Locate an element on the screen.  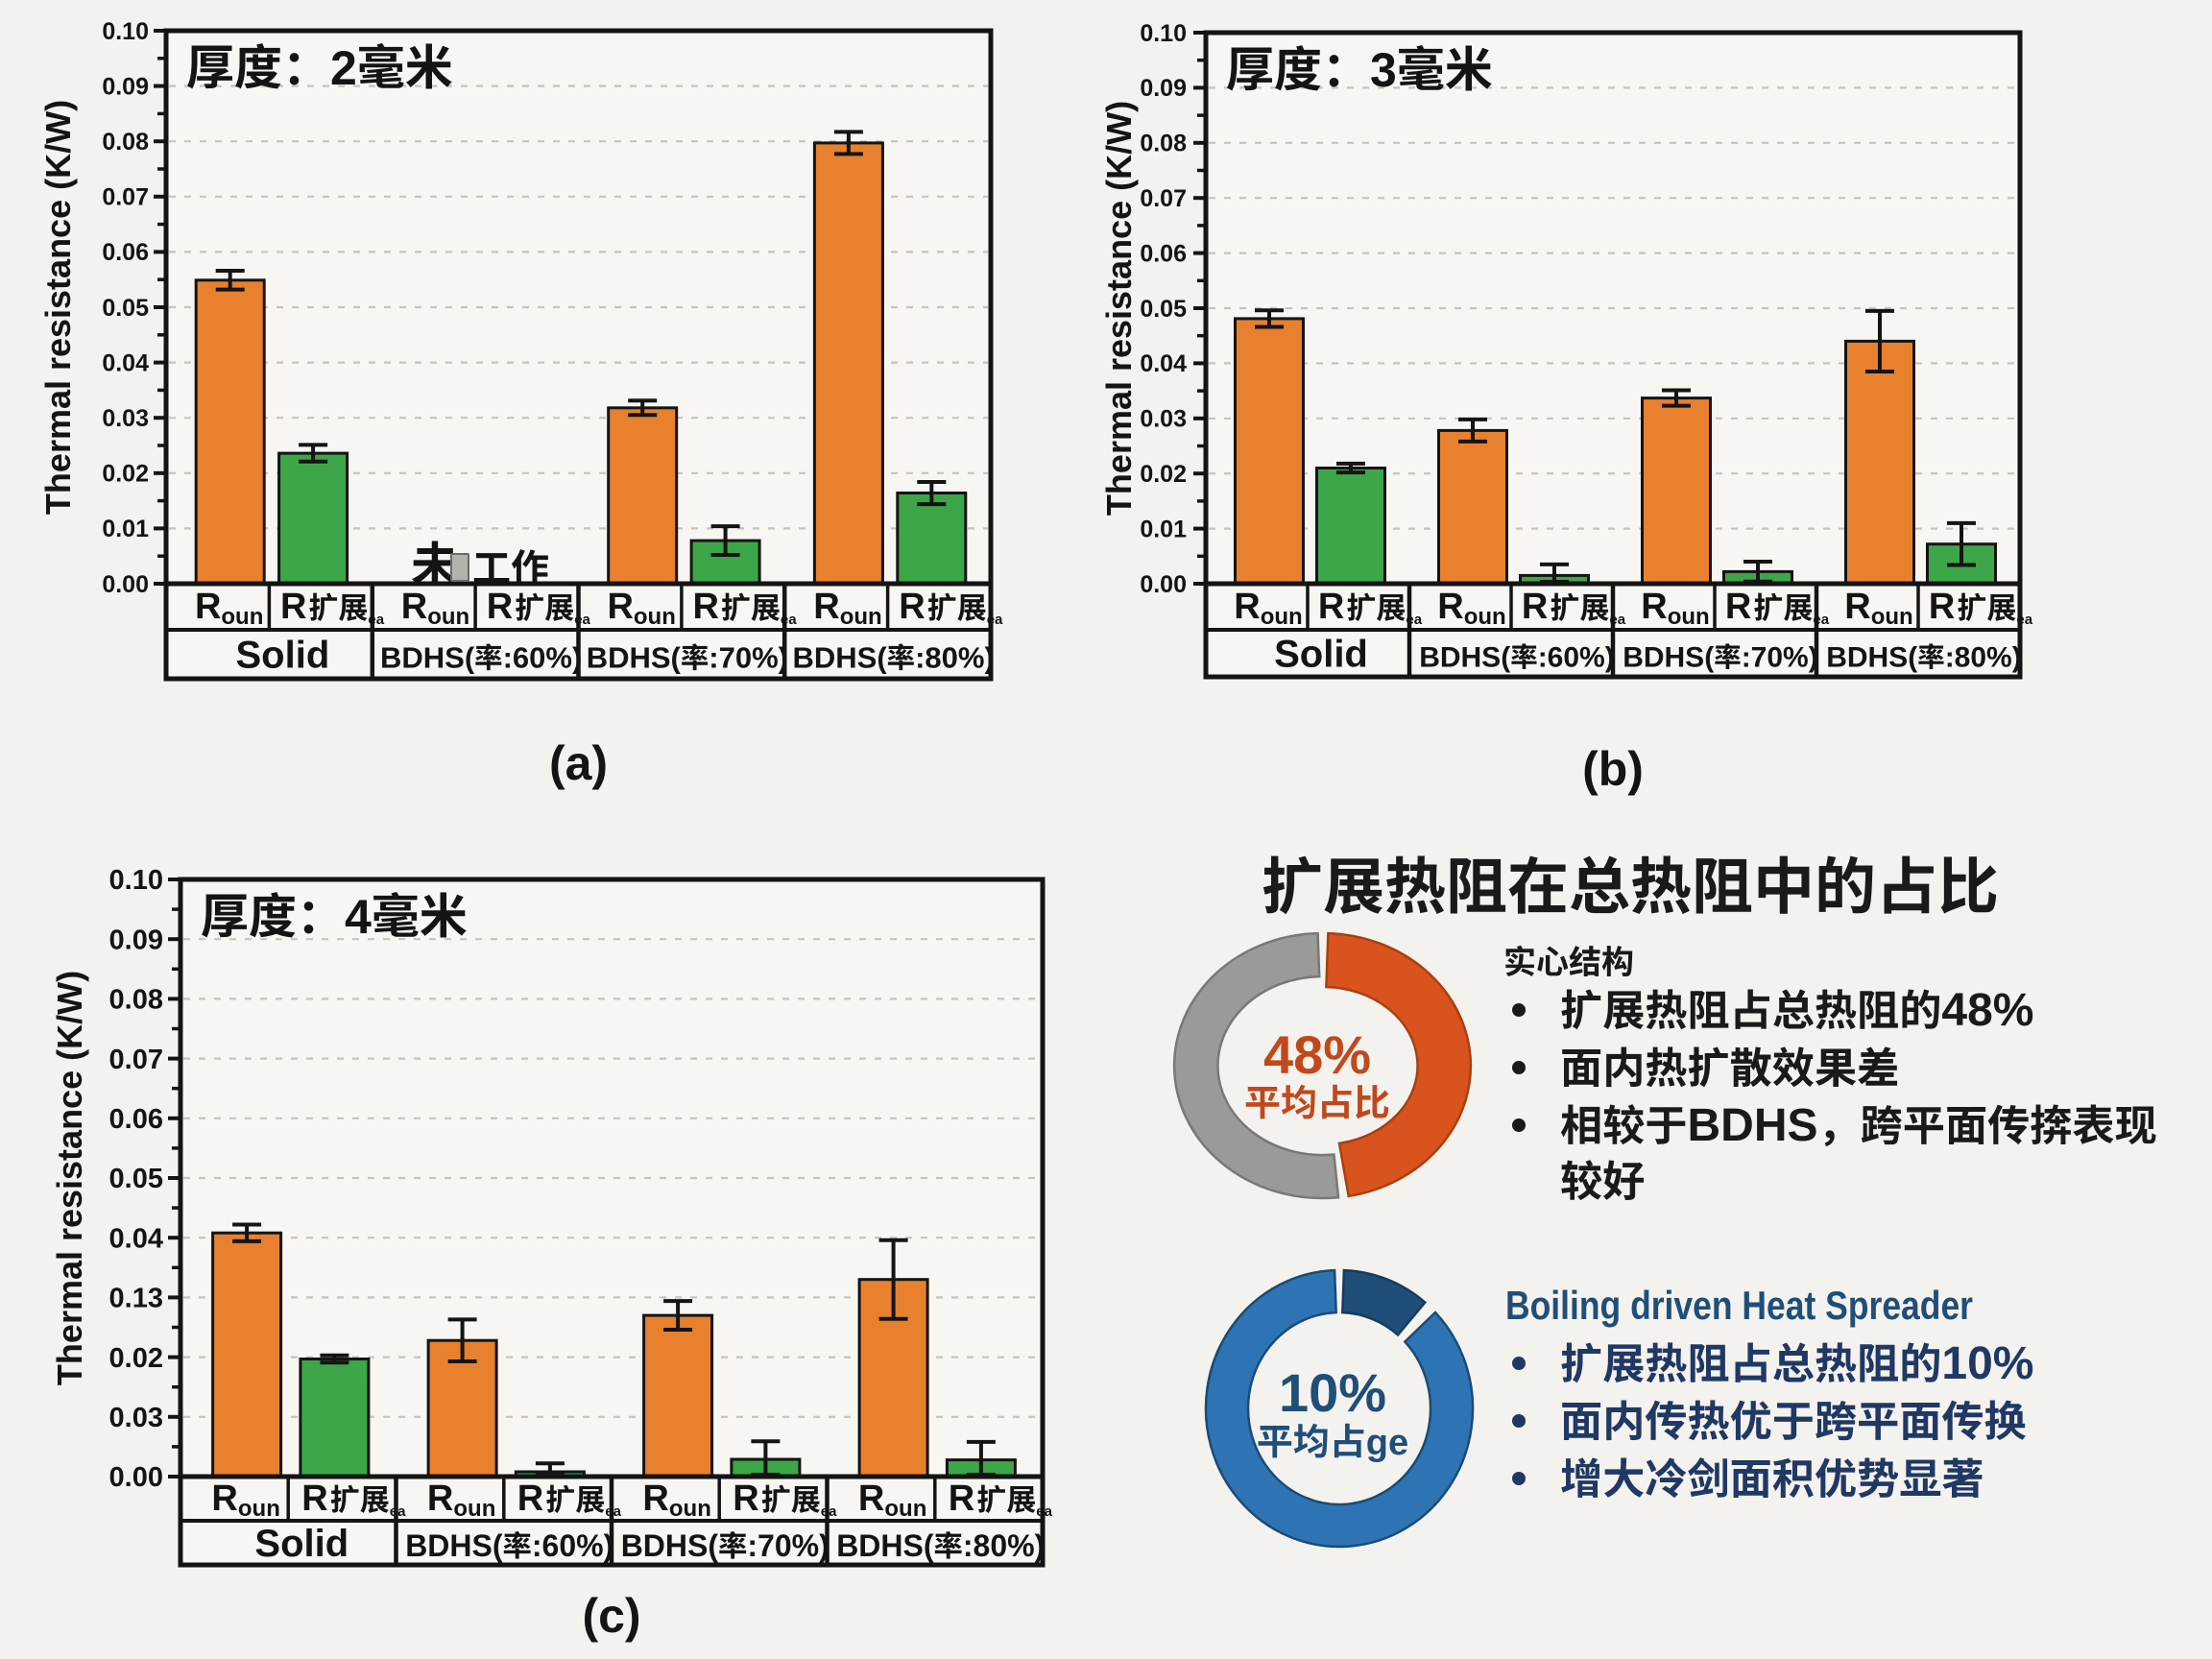
svg-text: 2 is located at coordinates (344, 68).